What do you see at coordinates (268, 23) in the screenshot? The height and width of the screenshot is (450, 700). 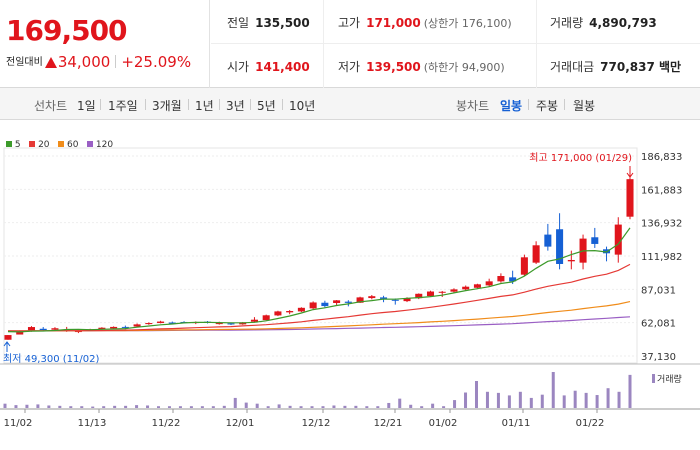 I see `prev-close: 전일 135,500` at bounding box center [268, 23].